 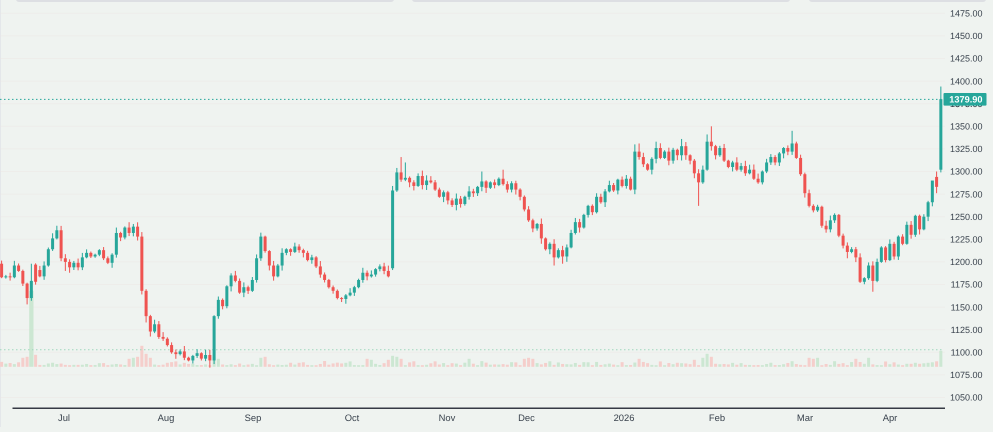 What do you see at coordinates (966, 14) in the screenshot?
I see `svg-text: 1475.00` at bounding box center [966, 14].